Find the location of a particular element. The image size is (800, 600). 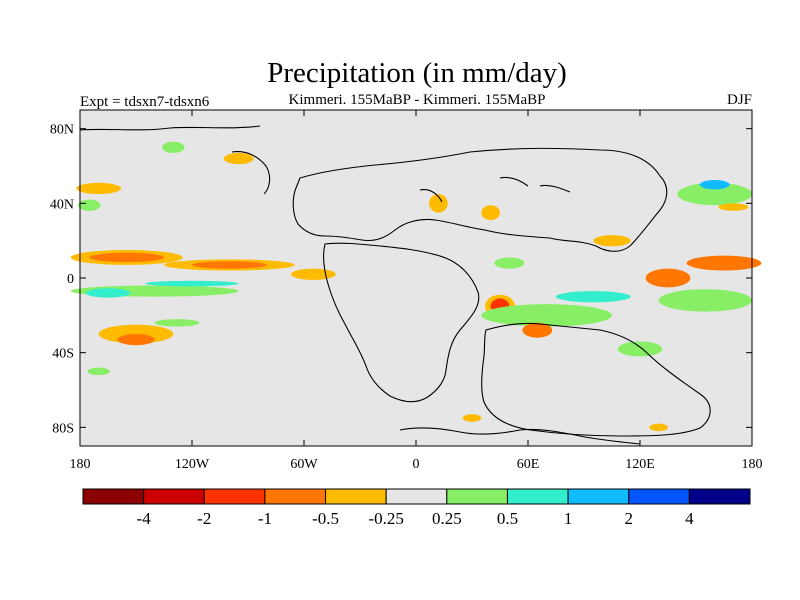

experiment-label: Expt = tdsxn7-tdsxn6 is located at coordinates (145, 102).